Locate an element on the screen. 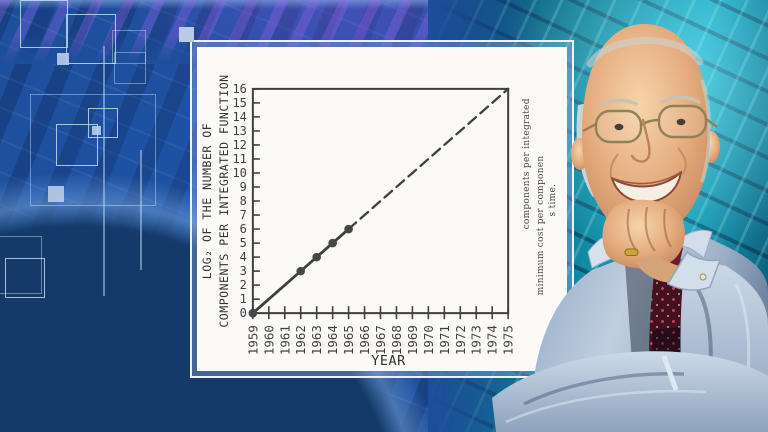 This screenshot has height=432, width=768. portrait-cuff is located at coordinates (694, 270).